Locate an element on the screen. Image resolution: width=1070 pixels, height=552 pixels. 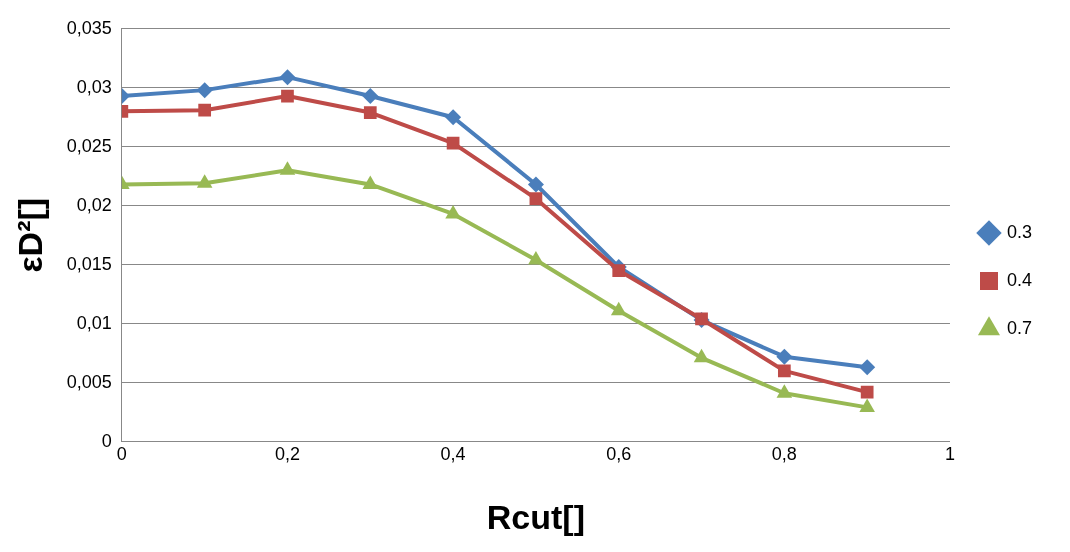
x-tick-label: 0,8 is located at coordinates (784, 454).